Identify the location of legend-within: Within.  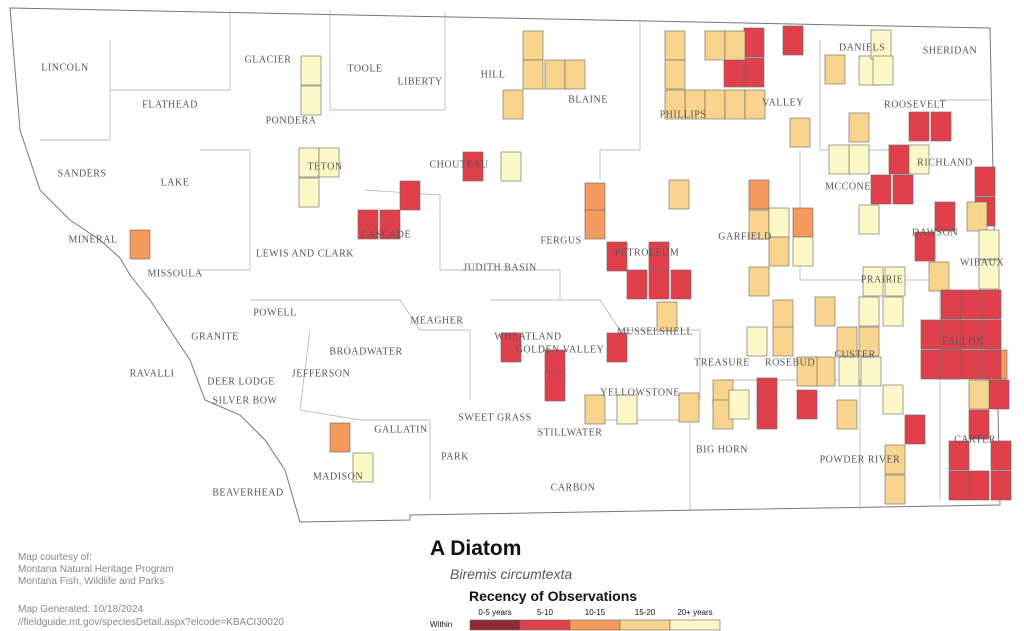
(441, 624).